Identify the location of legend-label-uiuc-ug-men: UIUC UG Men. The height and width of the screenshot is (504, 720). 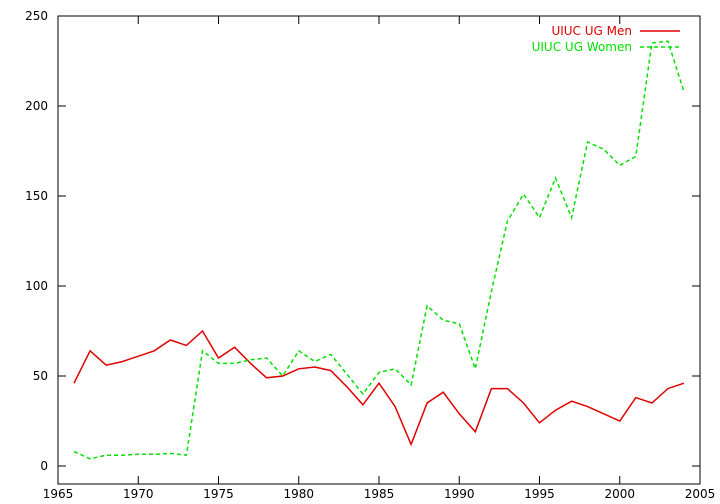
(591, 31).